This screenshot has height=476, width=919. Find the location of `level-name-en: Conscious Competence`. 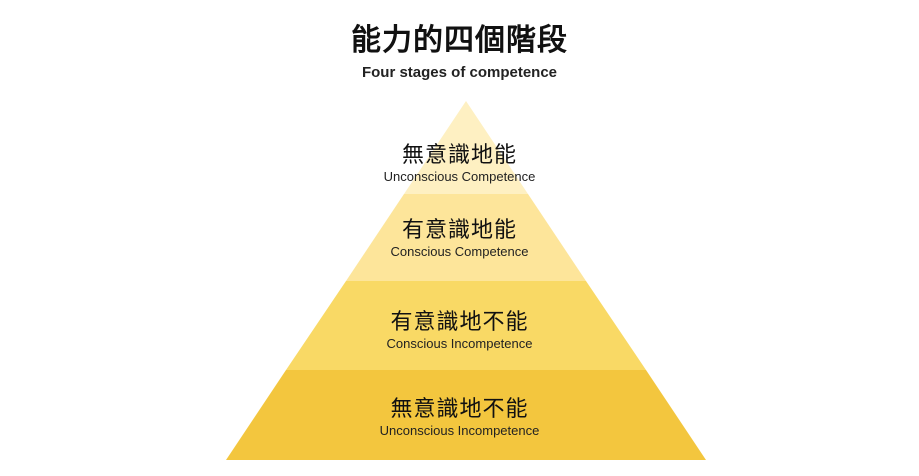

level-name-en: Conscious Competence is located at coordinates (459, 251).